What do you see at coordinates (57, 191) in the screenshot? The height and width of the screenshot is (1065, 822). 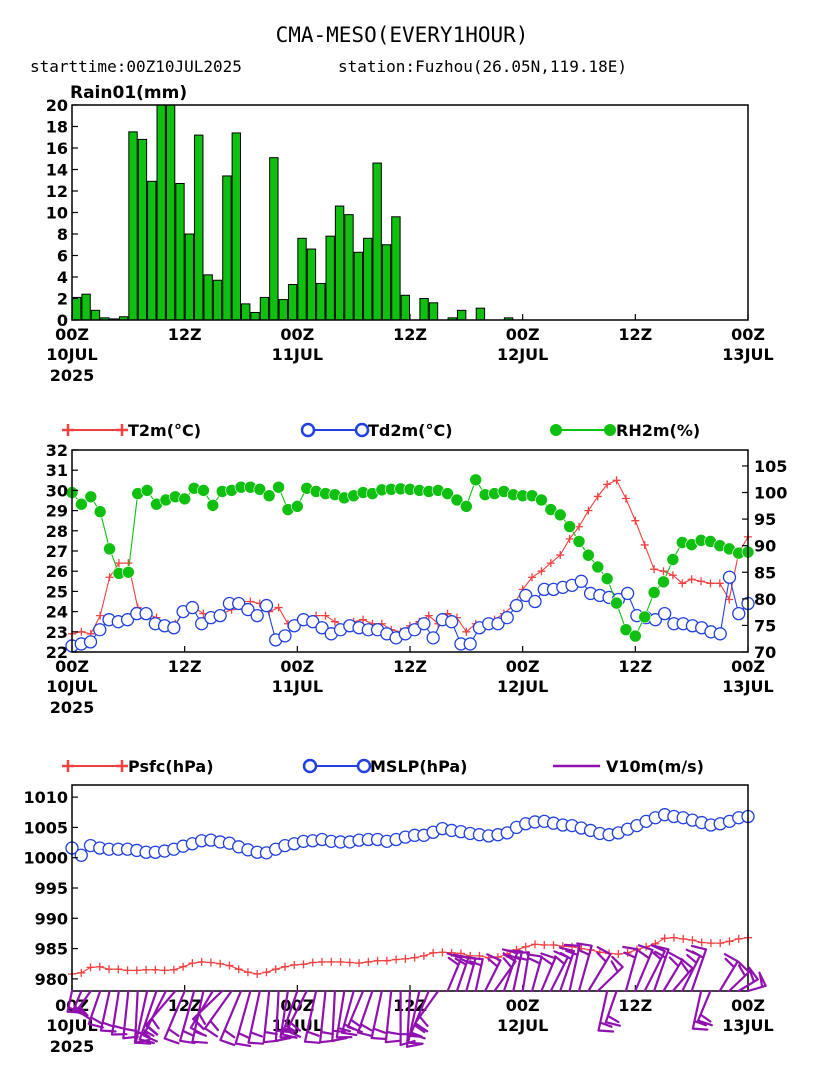 I see `y-tick-label: 12` at bounding box center [57, 191].